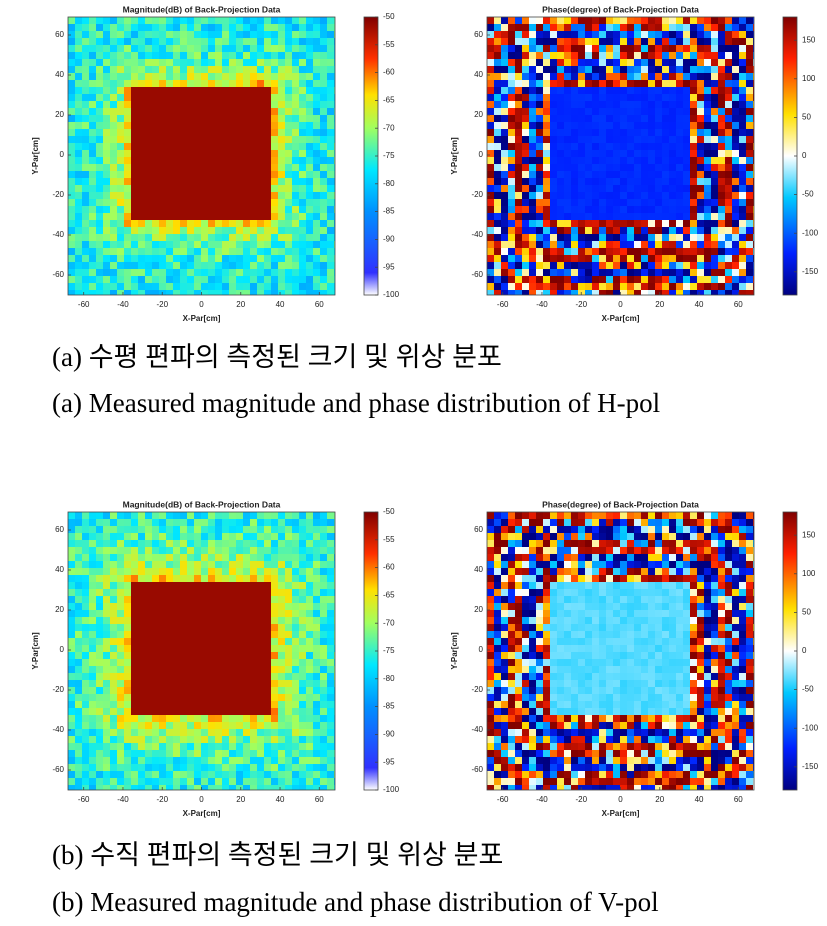  What do you see at coordinates (699, 304) in the screenshot?
I see `x-tick-label: 40` at bounding box center [699, 304].